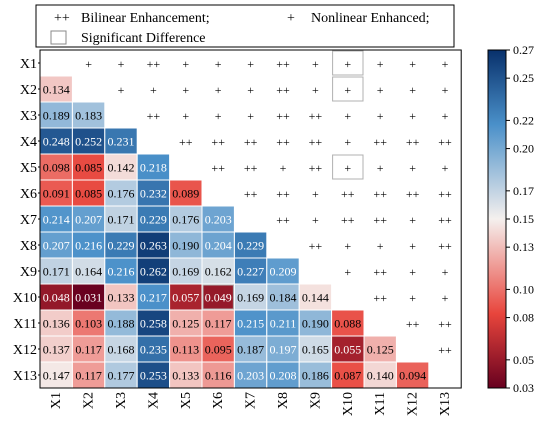  What do you see at coordinates (348, 404) in the screenshot?
I see `x-tick-label: X10` at bounding box center [348, 404].